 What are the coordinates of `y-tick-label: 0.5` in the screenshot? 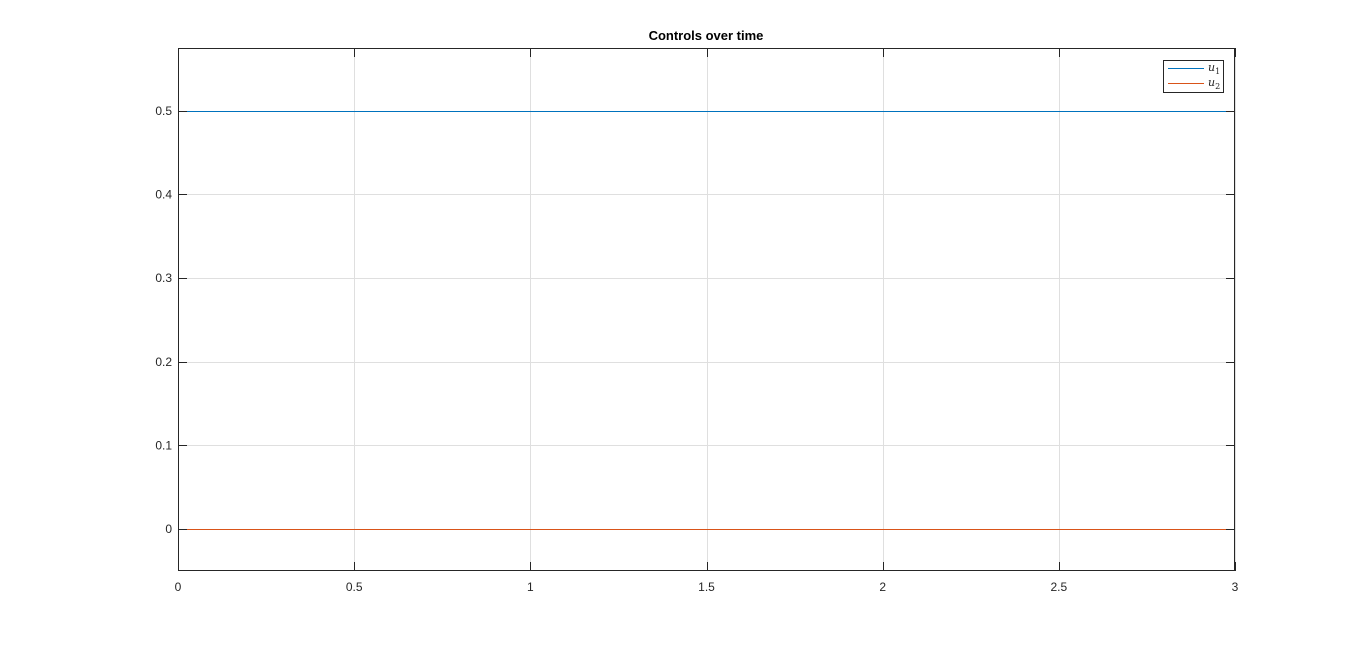 It's located at (163, 111).